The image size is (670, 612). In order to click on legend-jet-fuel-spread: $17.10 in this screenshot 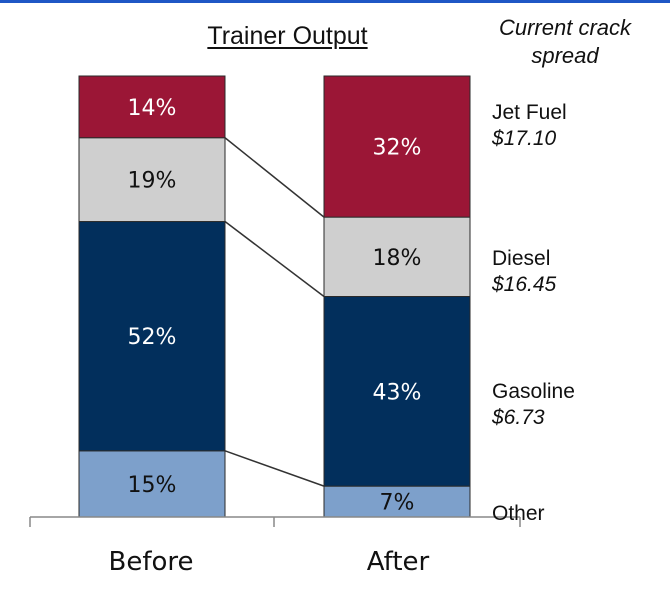, I will do `click(524, 138)`.